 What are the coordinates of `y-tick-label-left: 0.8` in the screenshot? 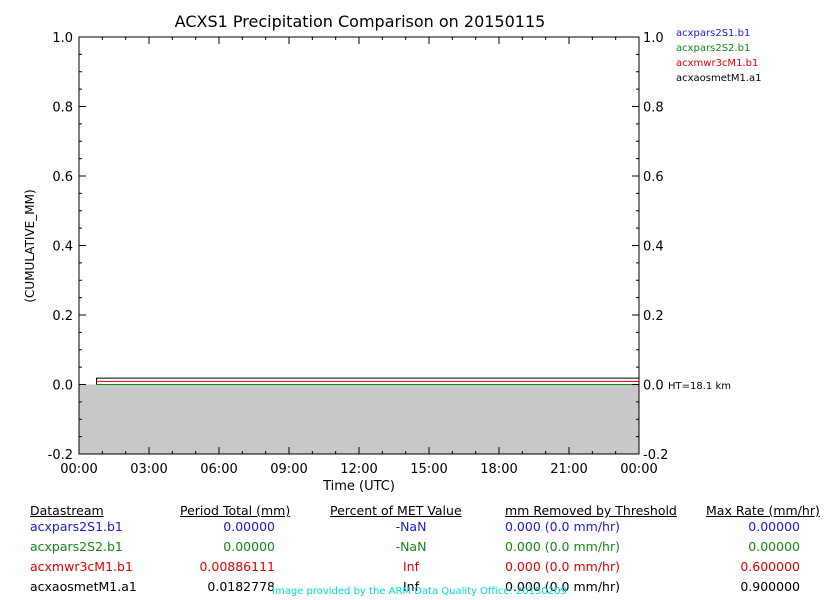 It's located at (62, 108).